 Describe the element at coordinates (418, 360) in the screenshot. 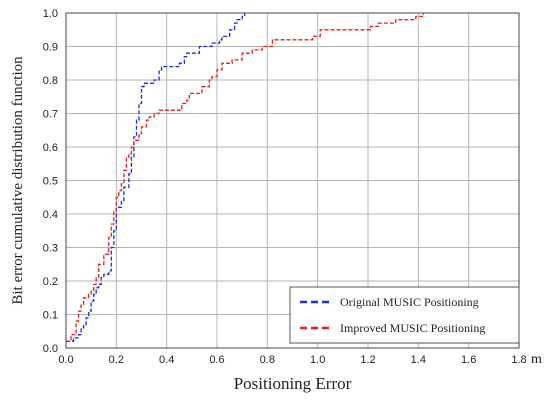

I see `x-tick-label: 1.4` at that location.